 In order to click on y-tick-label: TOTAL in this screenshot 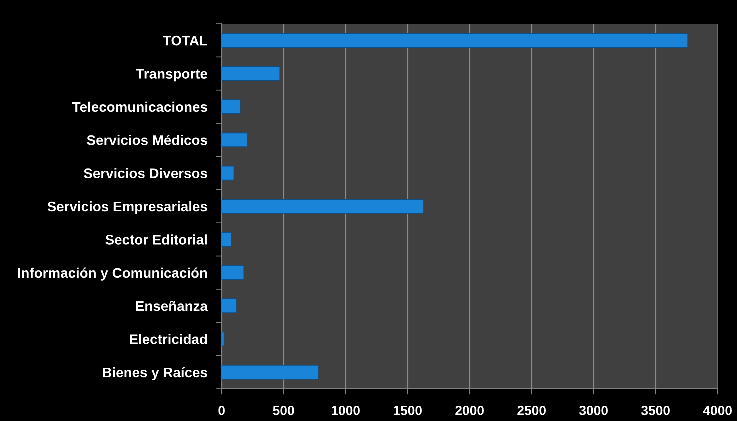, I will do `click(185, 41)`.